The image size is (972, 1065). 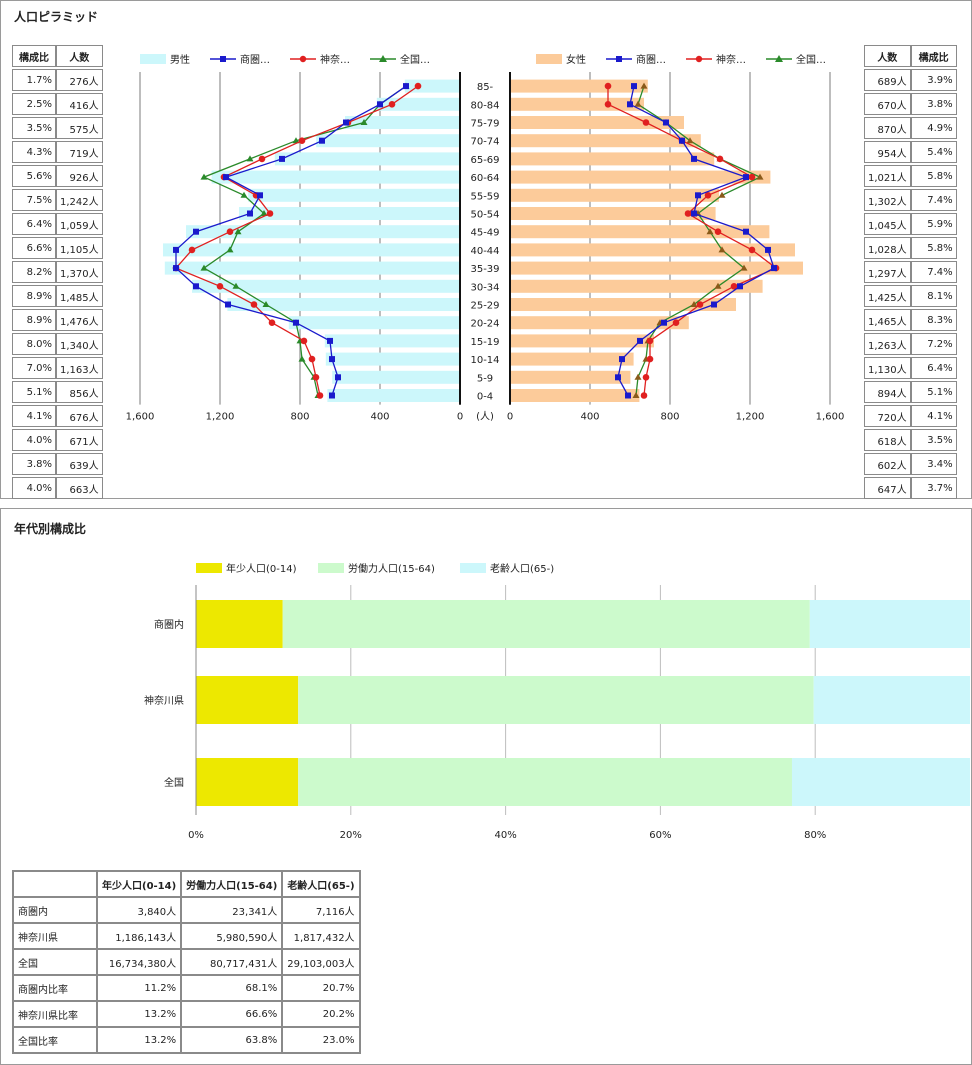 What do you see at coordinates (57, 224) in the screenshot?
I see `table-row: 6.4% 1,059人` at bounding box center [57, 224].